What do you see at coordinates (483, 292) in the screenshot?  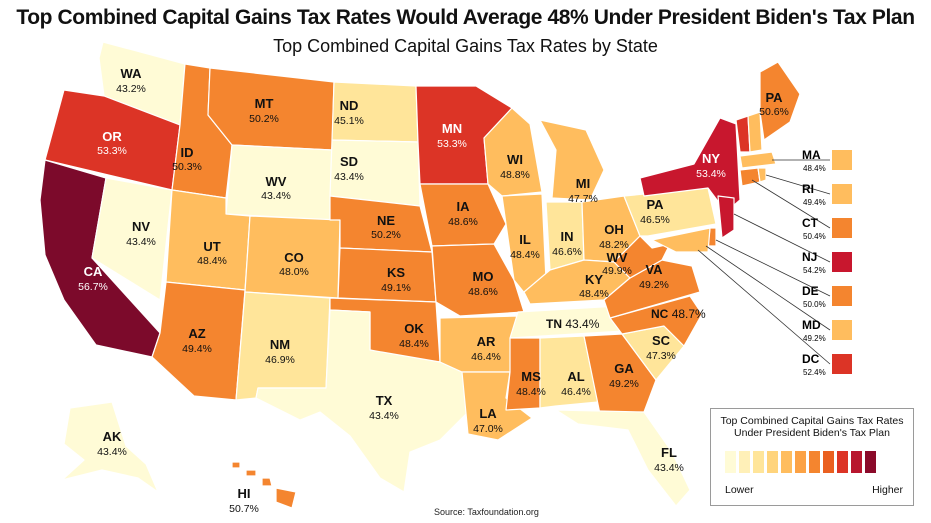 I see `label-mo-value: 48.6%` at bounding box center [483, 292].